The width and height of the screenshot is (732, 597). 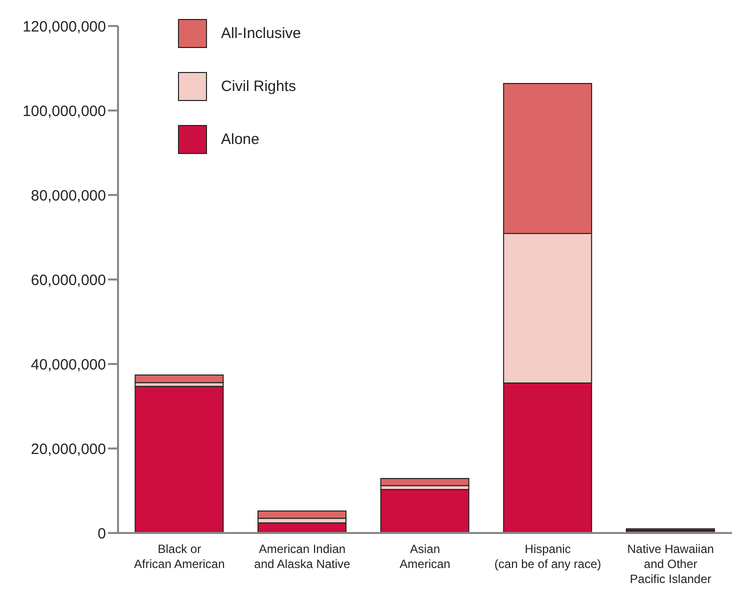 What do you see at coordinates (670, 564) in the screenshot?
I see `x-tick-label: Native Hawaiian and Other Pacific Islander` at bounding box center [670, 564].